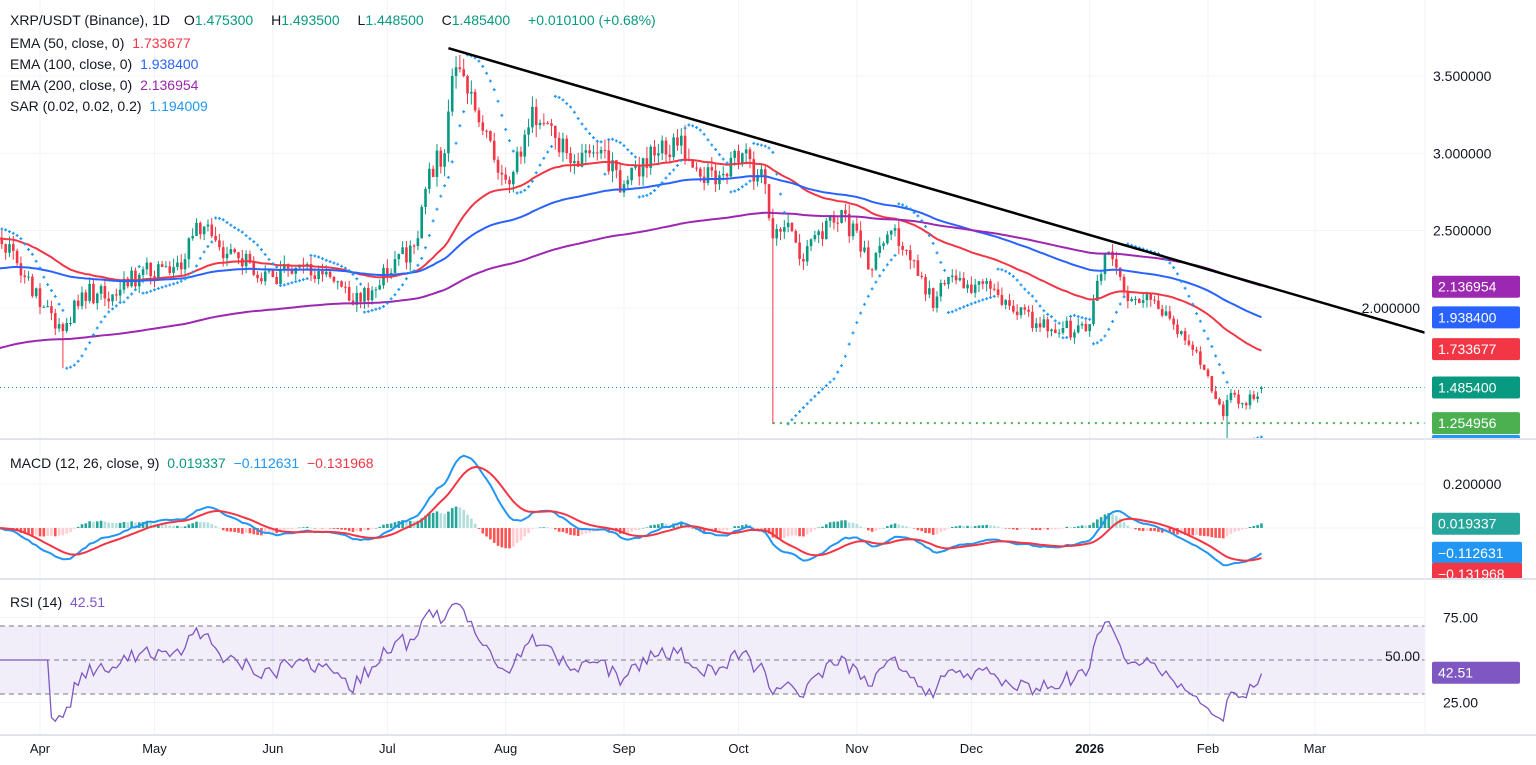 This screenshot has width=1536, height=765. I want to click on macd-signal-value: −0.131968, so click(340, 463).